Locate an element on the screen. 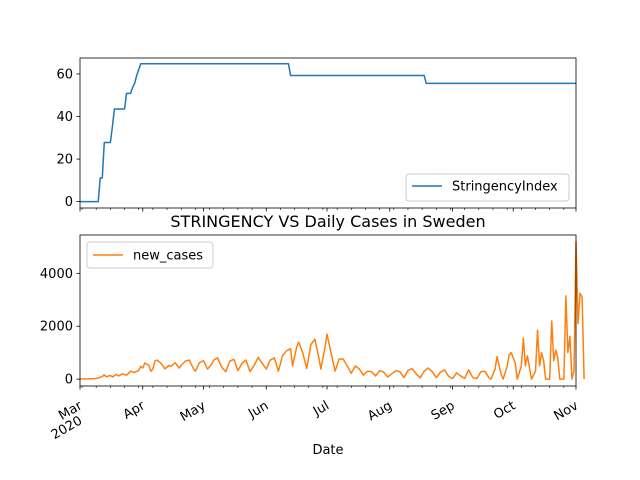 This screenshot has width=640, height=480. cases-y-tick-label: 4000 is located at coordinates (56, 274).